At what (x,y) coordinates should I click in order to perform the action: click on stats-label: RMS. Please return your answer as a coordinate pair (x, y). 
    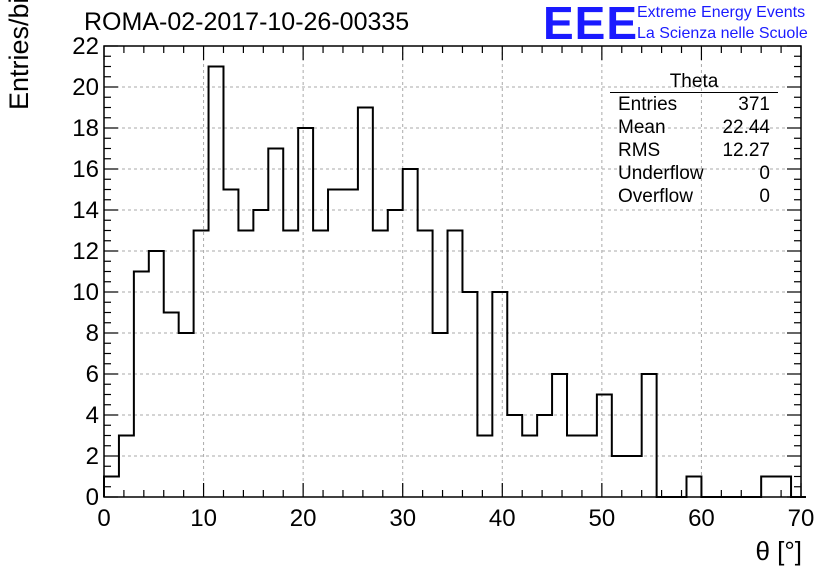
    Looking at the image, I should click on (639, 150).